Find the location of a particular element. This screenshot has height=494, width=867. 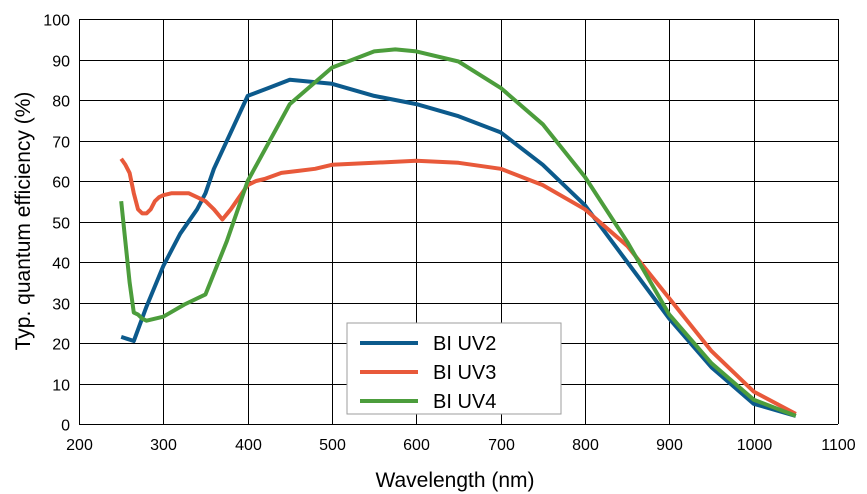

y-tick-label: 50 is located at coordinates (61, 224).